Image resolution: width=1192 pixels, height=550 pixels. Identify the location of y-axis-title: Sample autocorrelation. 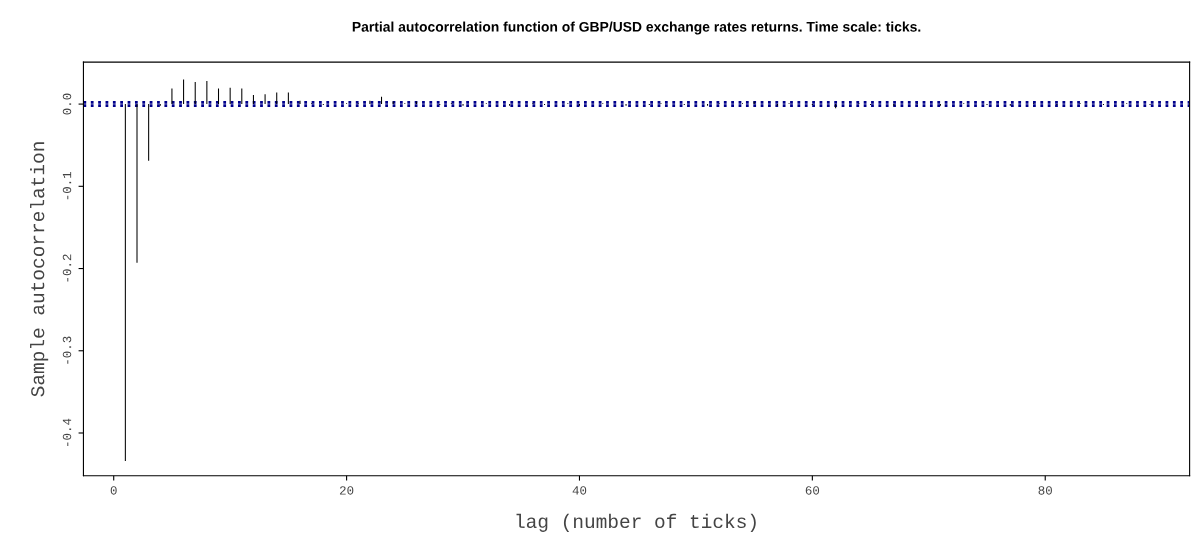
(39, 269).